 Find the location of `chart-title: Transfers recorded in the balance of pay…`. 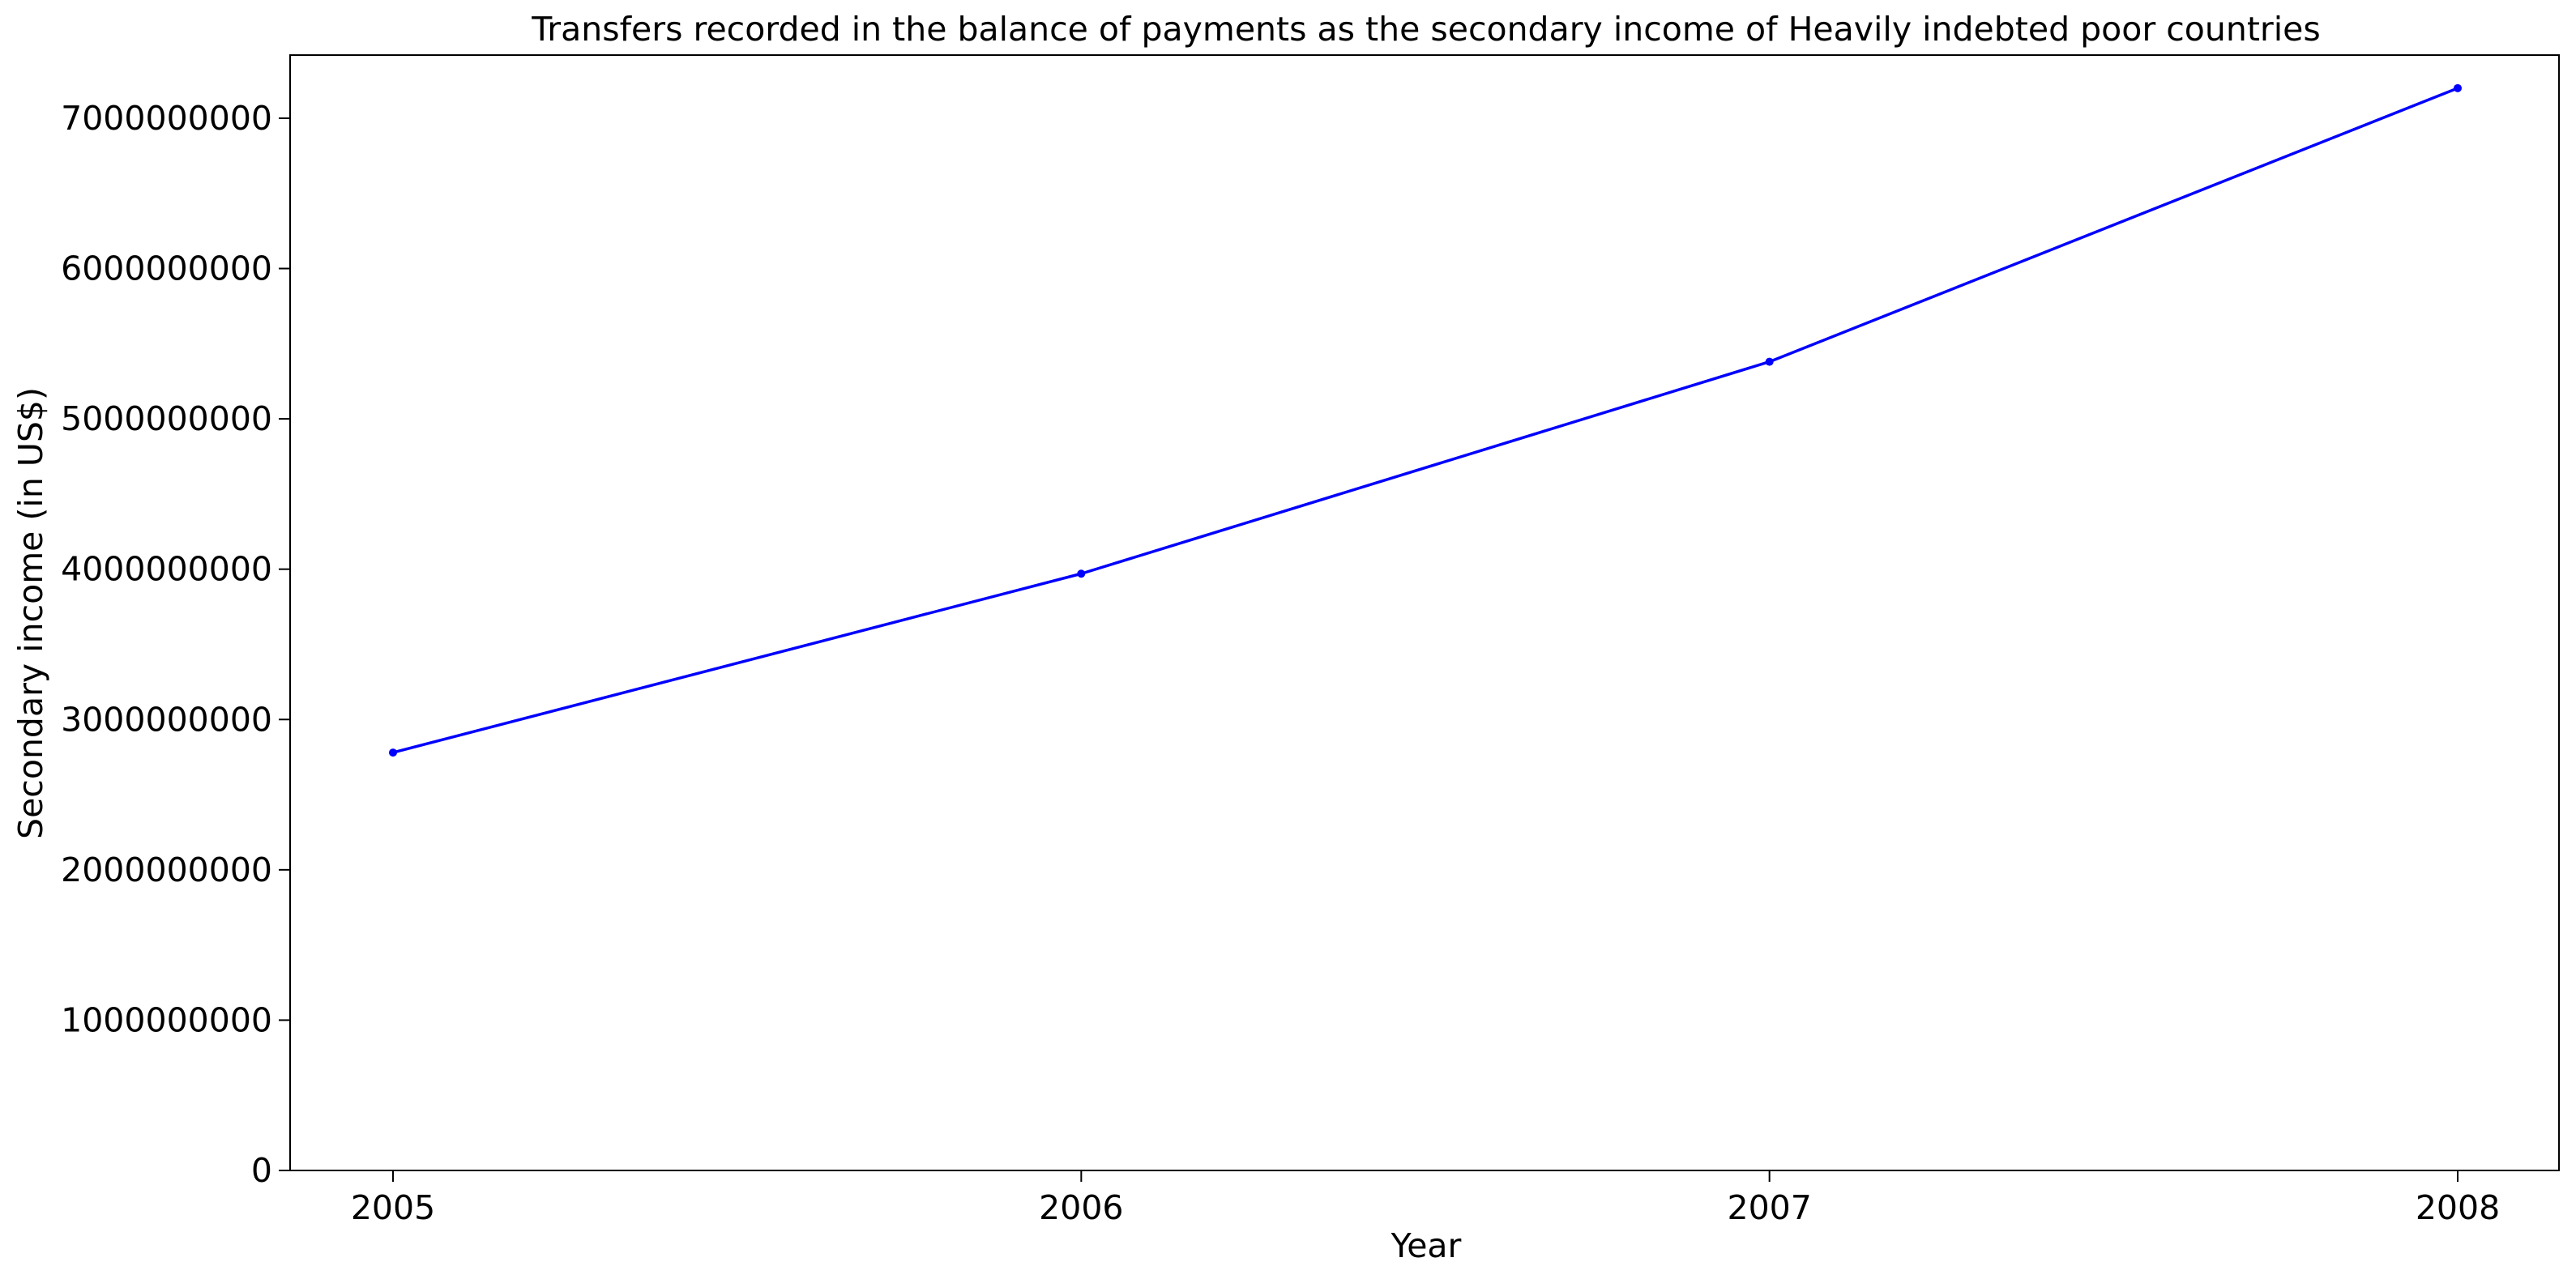

chart-title: Transfers recorded in the balance of pay… is located at coordinates (1425, 29).